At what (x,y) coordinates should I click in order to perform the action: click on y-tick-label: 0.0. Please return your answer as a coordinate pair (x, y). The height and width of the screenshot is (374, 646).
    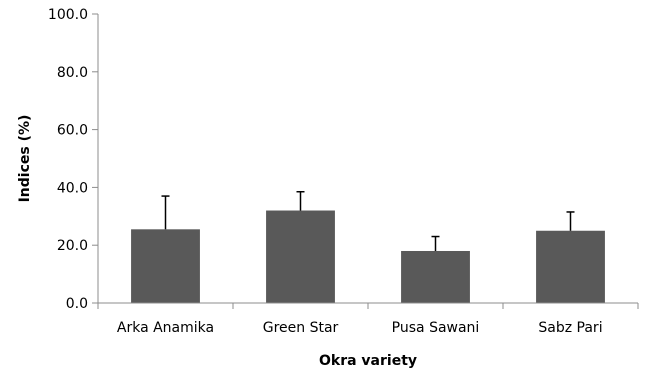
    Looking at the image, I should click on (77, 304).